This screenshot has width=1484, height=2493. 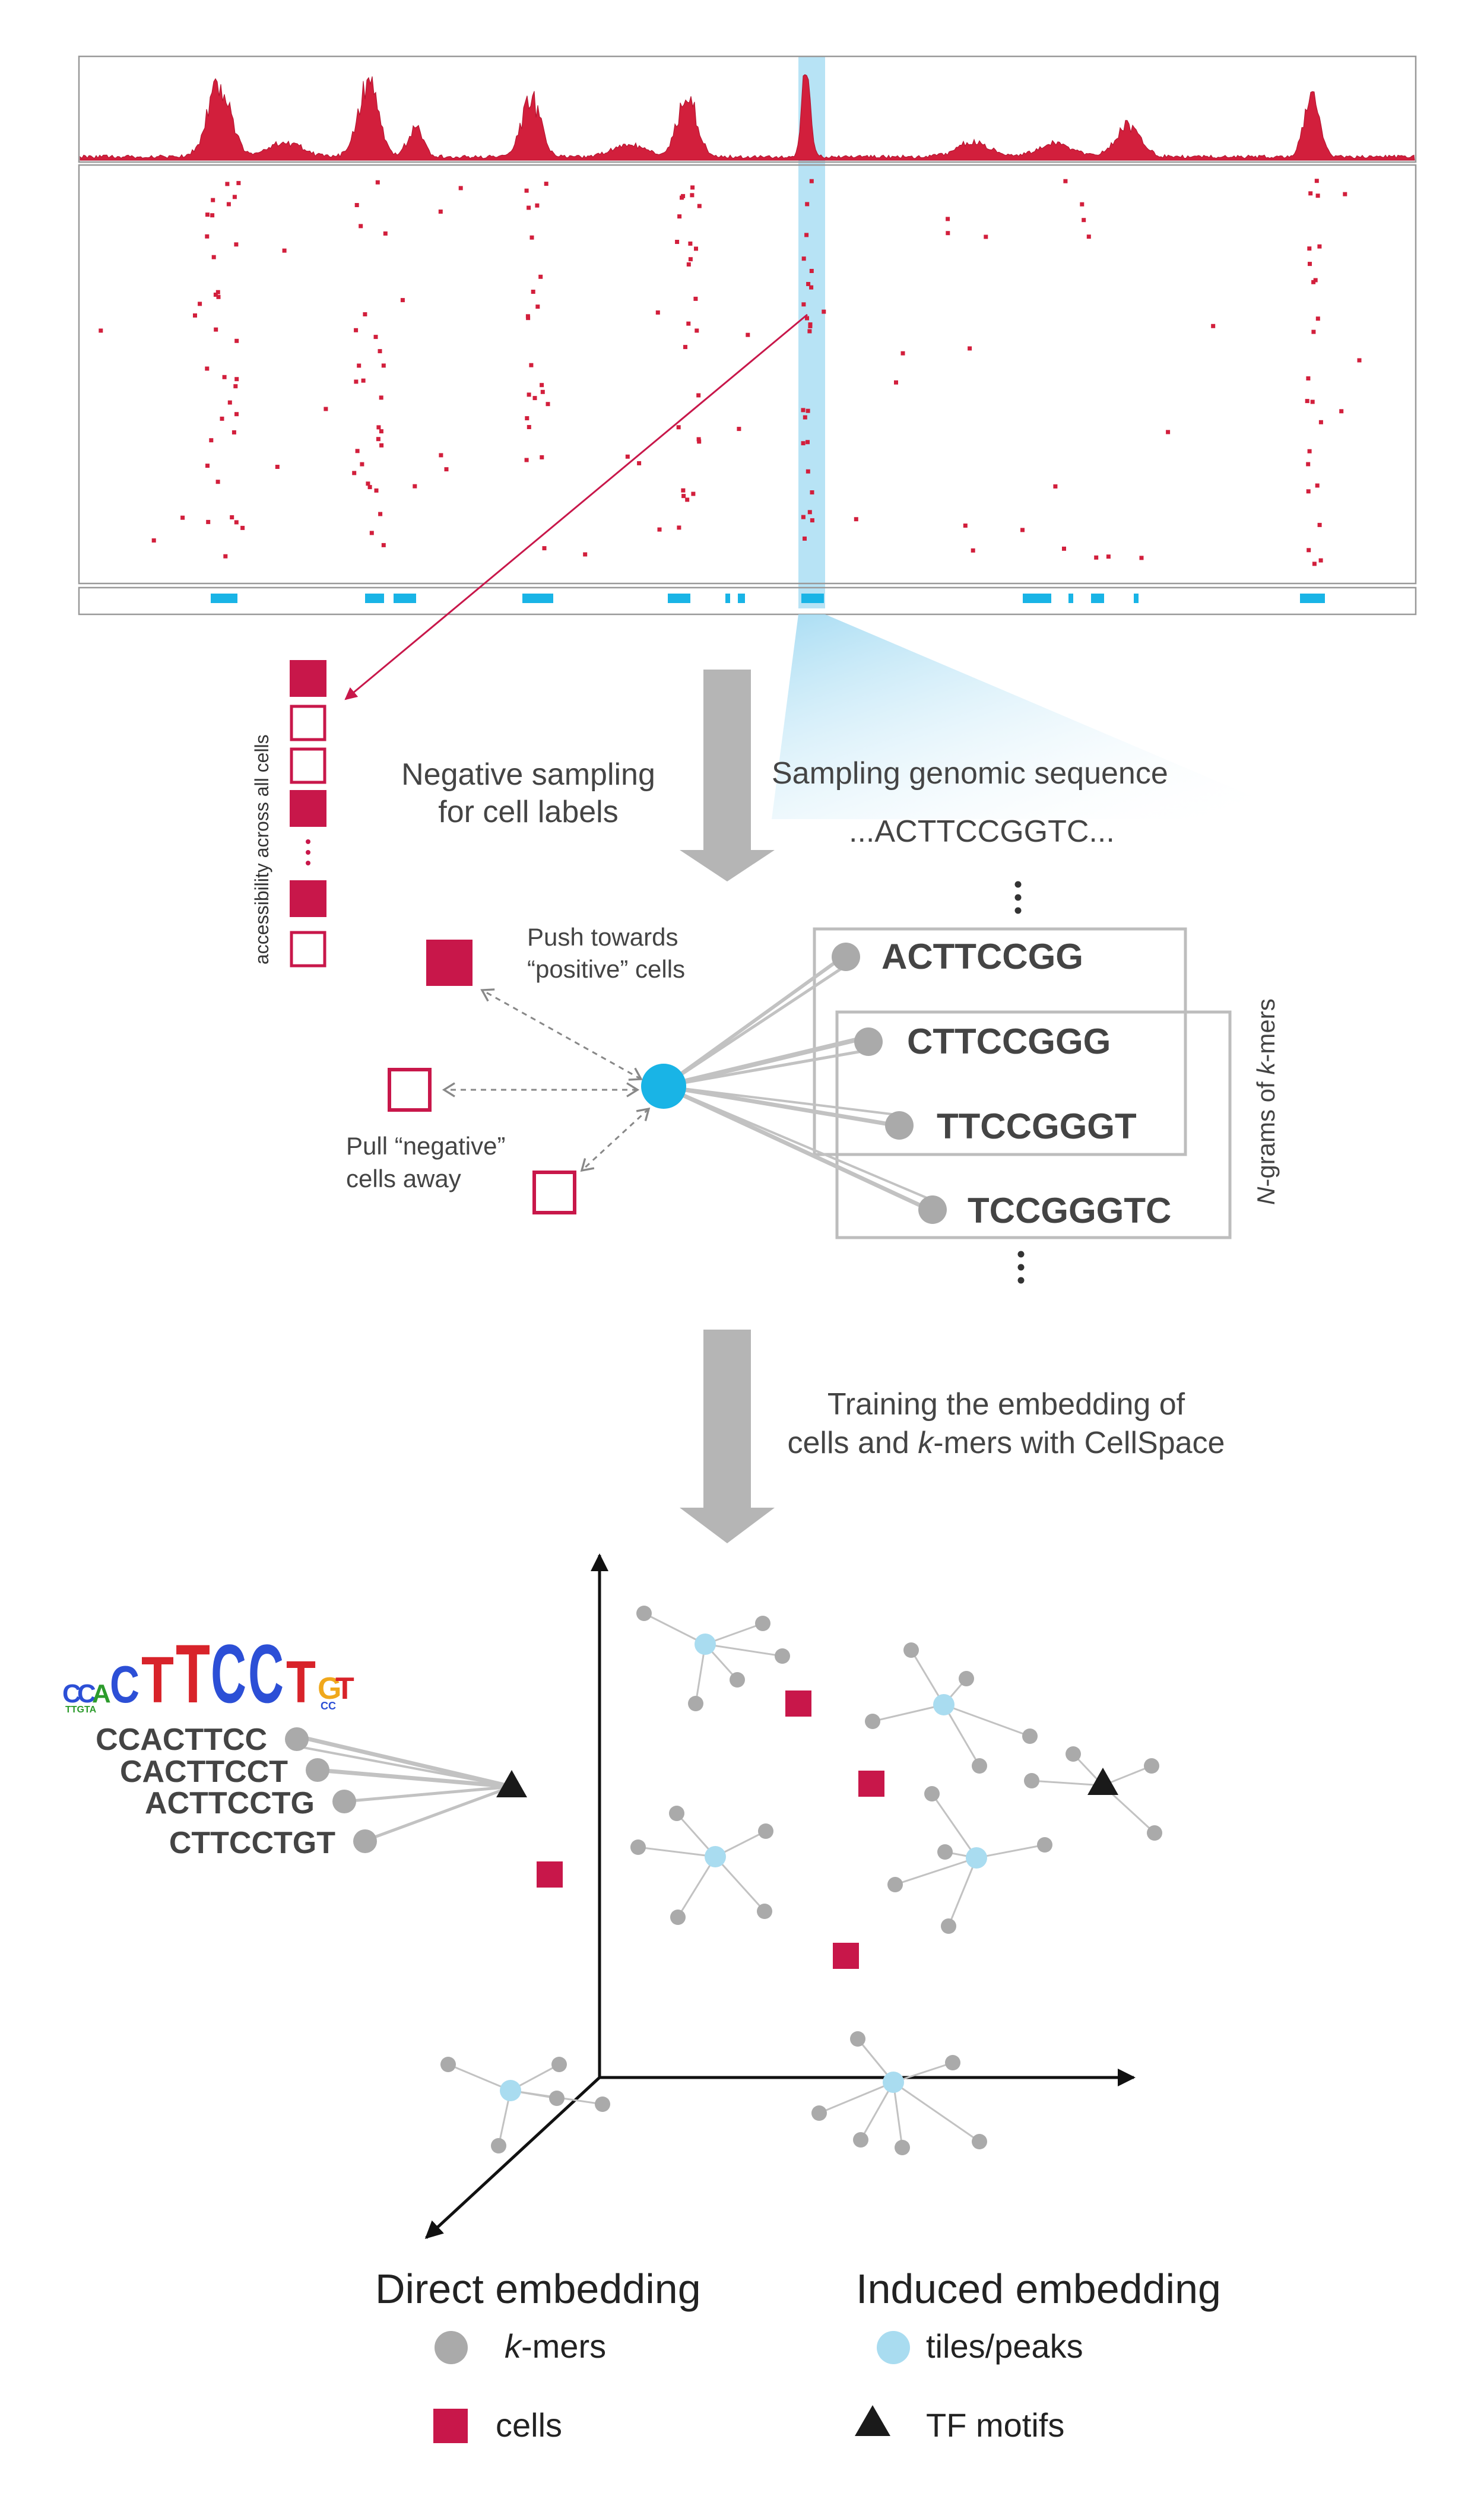 What do you see at coordinates (1006, 1443) in the screenshot?
I see `training-label: cells and k-mers with CellSpace` at bounding box center [1006, 1443].